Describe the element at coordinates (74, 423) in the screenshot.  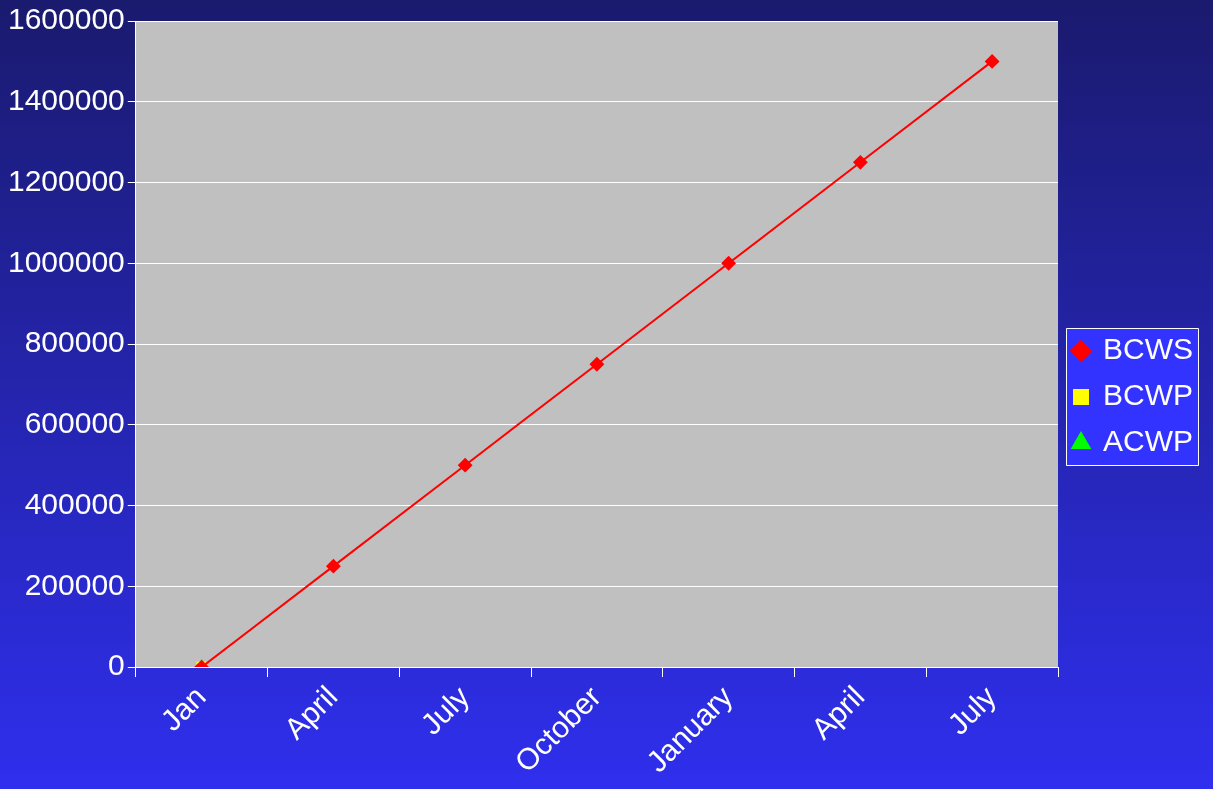
I see `y-tick-label: 600000` at that location.